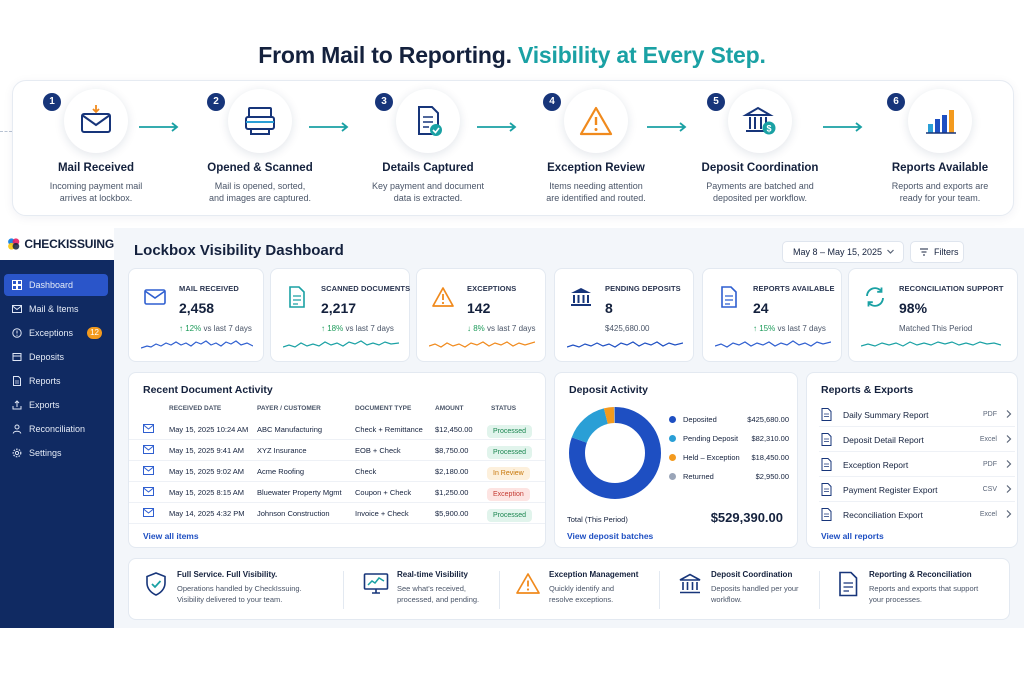  I want to click on filter-icon, so click(924, 252).